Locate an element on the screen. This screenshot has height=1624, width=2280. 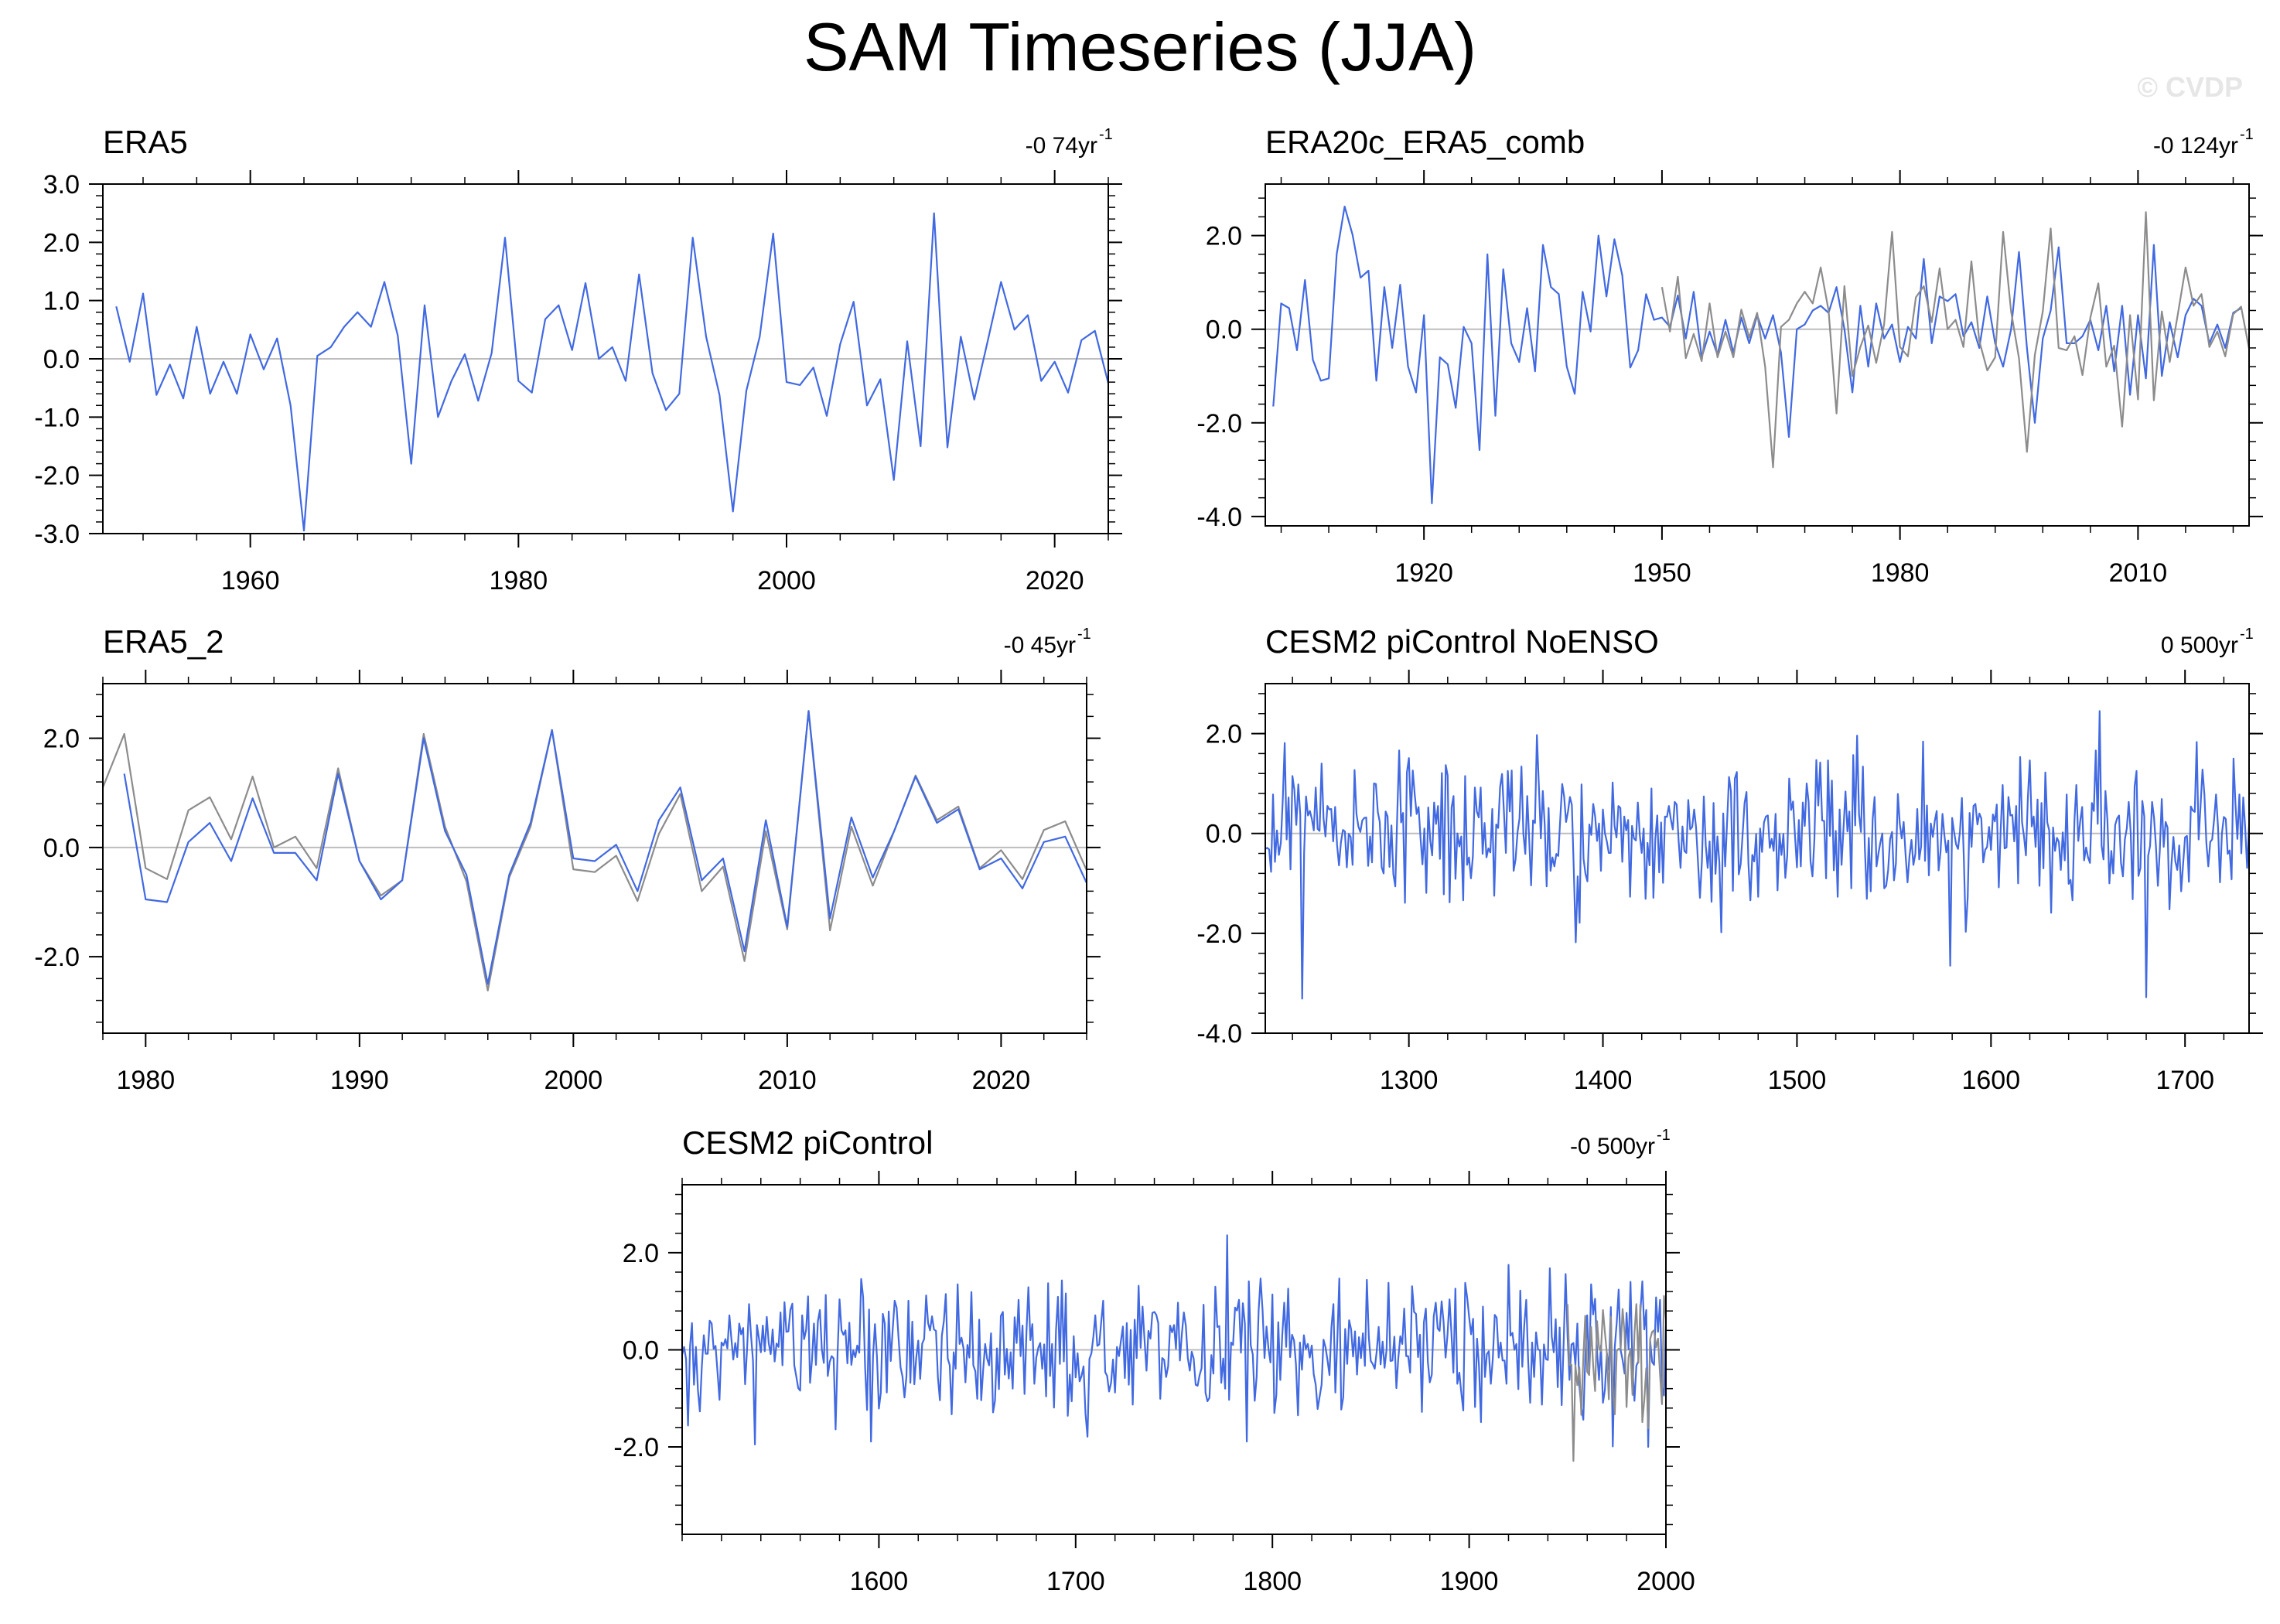
x-tick-label: 1300 is located at coordinates (1410, 1080).